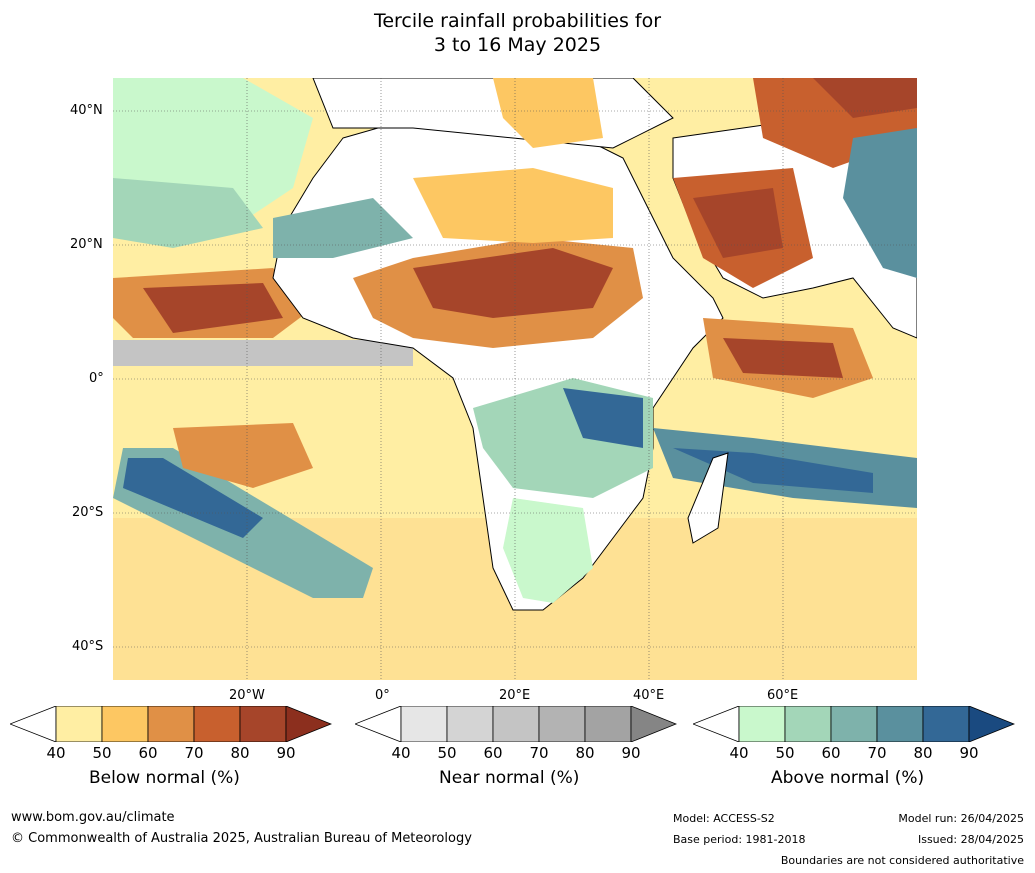  Describe the element at coordinates (548, 550) in the screenshot. I see `southern-africa-above` at that location.